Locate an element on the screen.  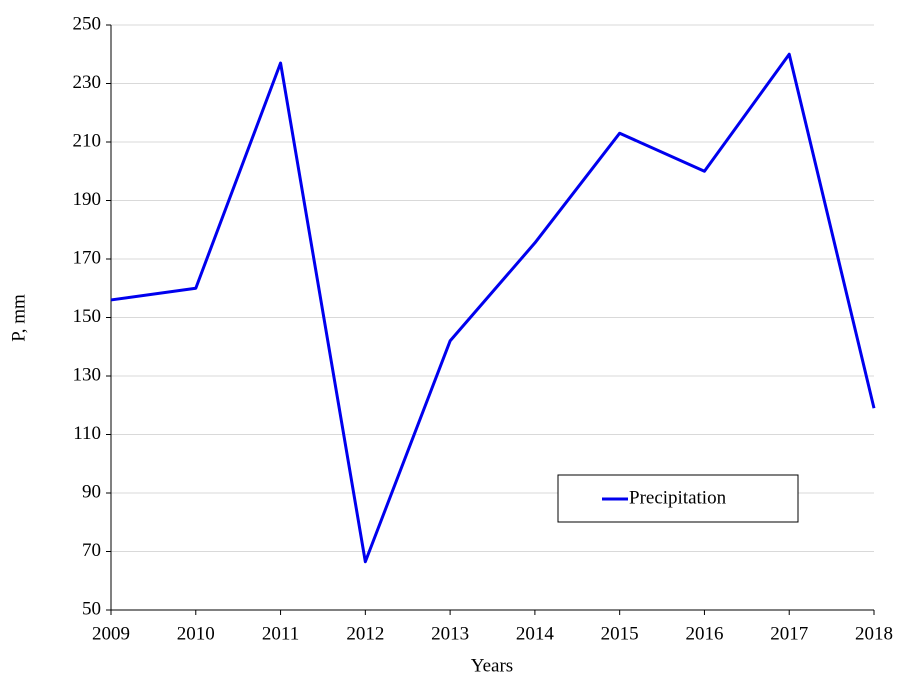
y-tick-label: 230 is located at coordinates (87, 82).